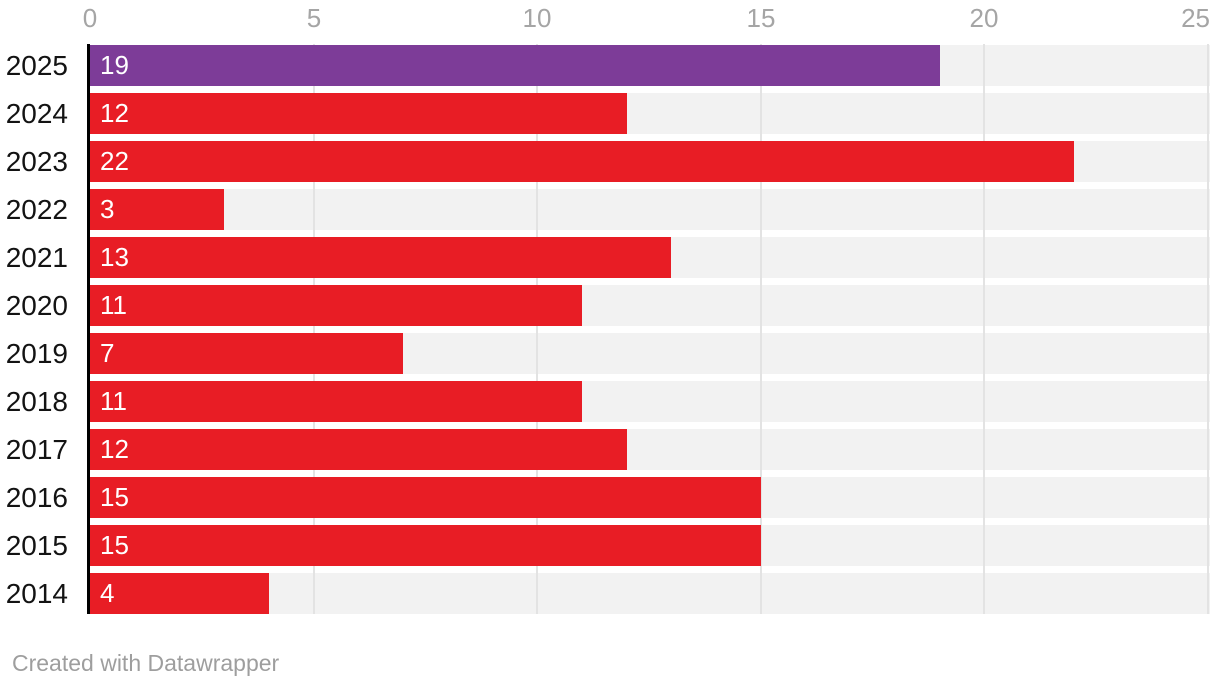  I want to click on bar-2024: 12, so click(358, 113).